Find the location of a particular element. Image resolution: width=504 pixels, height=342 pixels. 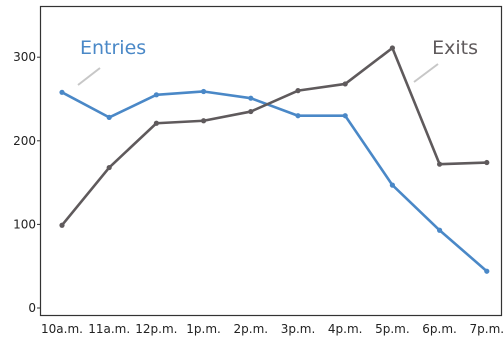

x-tick-label: 10a.m. is located at coordinates (62, 329).